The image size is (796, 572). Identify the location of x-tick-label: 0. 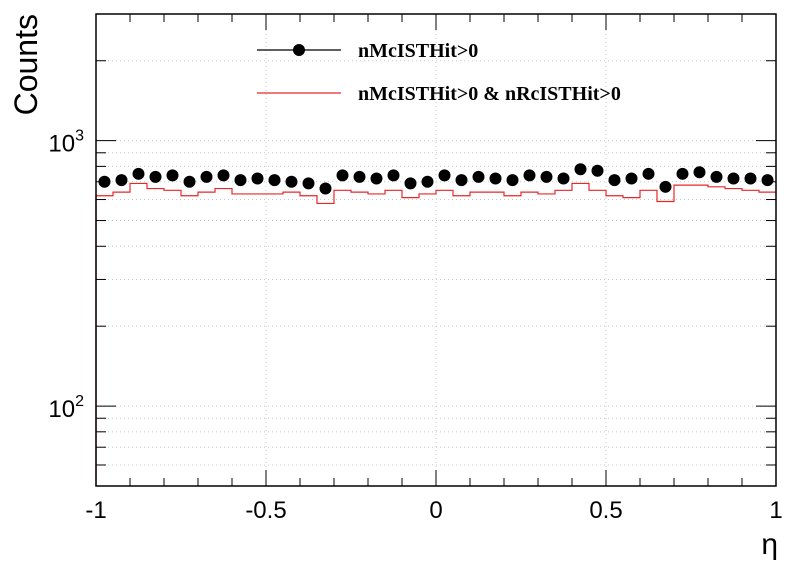
(435, 510).